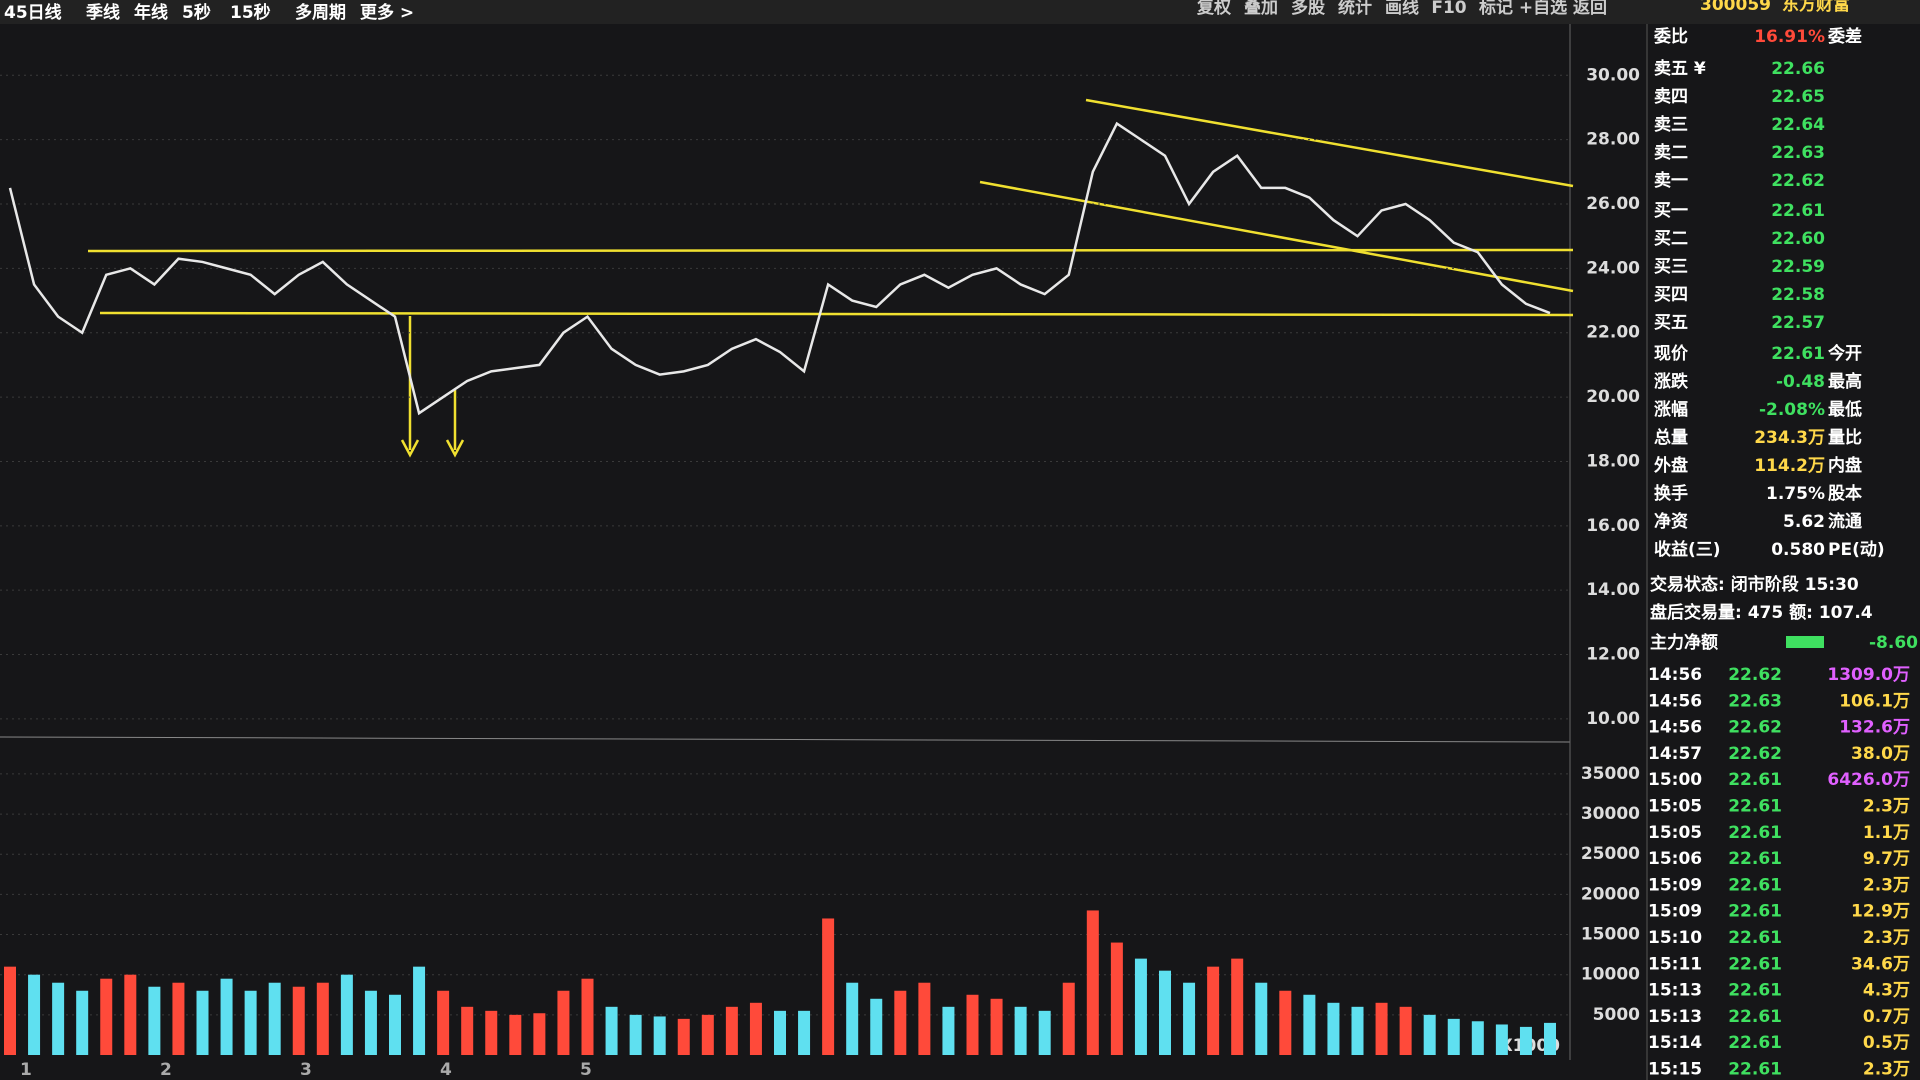 The height and width of the screenshot is (1080, 1920). Describe the element at coordinates (1261, 9) in the screenshot. I see `toolbar-button: 叠加` at that location.